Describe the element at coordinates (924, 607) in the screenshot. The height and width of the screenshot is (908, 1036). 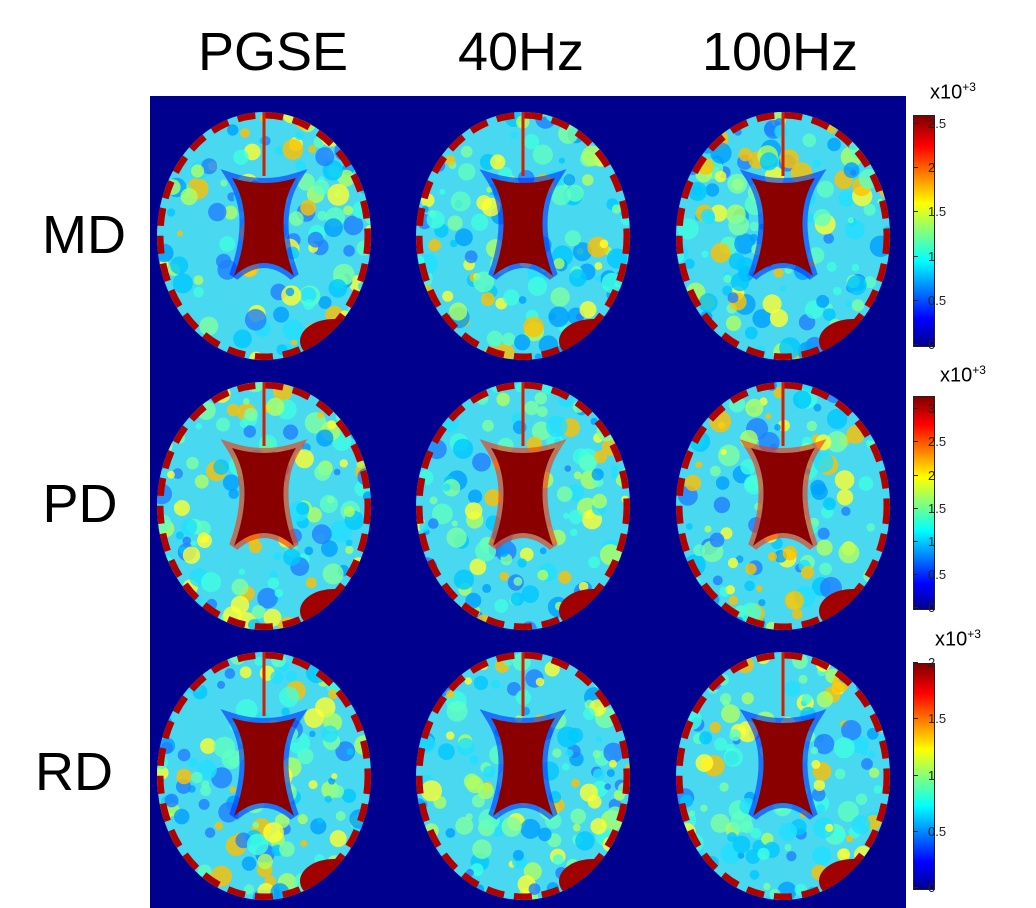
I see `colorbar-2-tick: 0` at that location.